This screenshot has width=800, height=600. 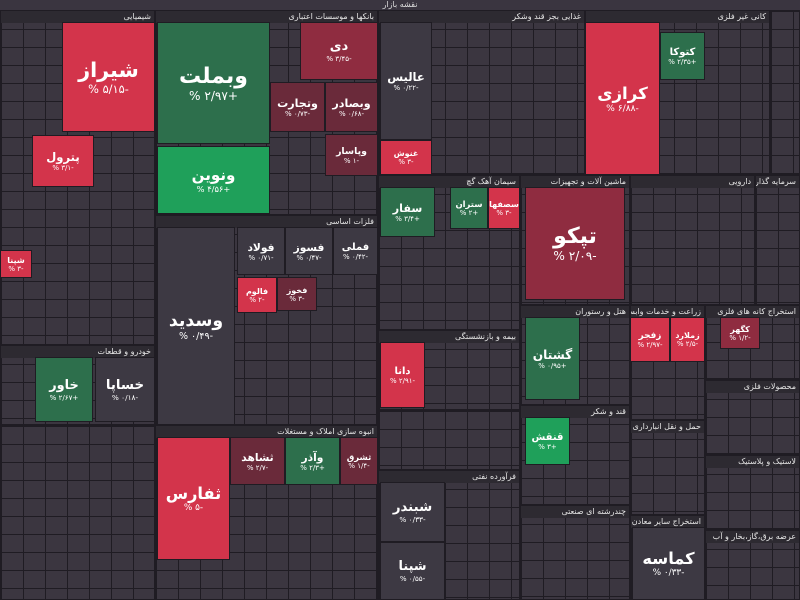 What do you see at coordinates (667, 427) in the screenshot?
I see `sector-title: حمل و نقل انبارداری` at bounding box center [667, 427].